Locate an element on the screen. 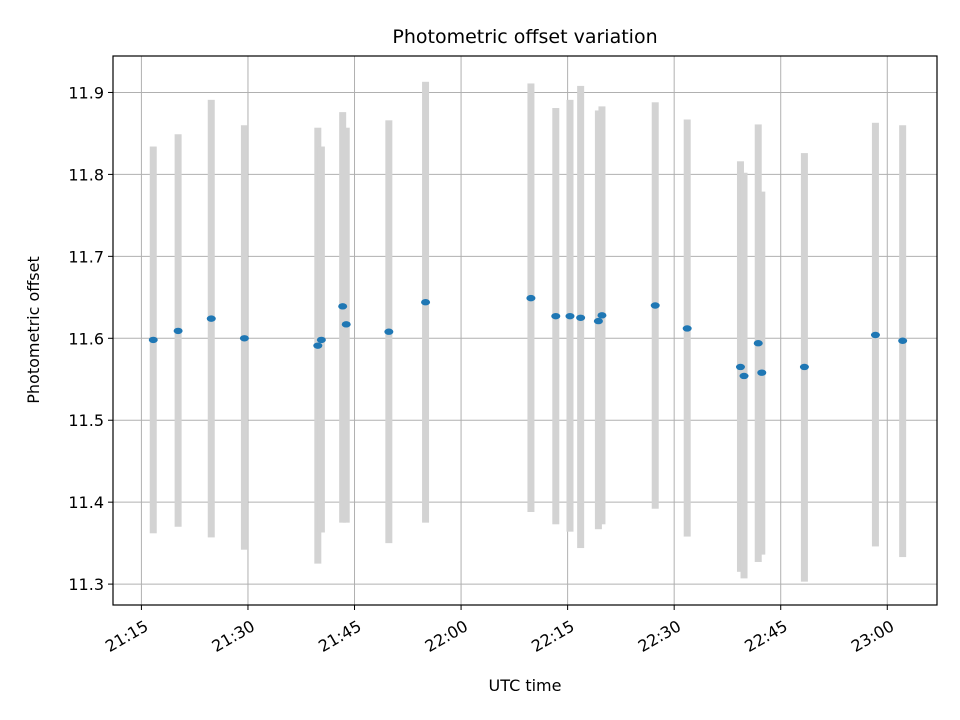 This screenshot has height=720, width=960. y-axis: 11.3 11.4 11.5 11.6 11.7 11.8 11.9 is located at coordinates (90, 338).